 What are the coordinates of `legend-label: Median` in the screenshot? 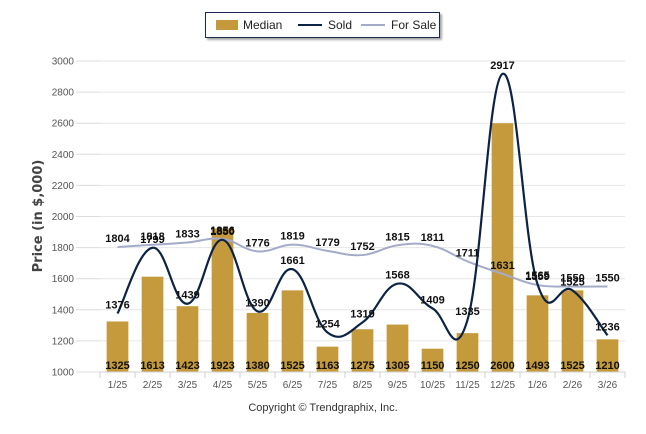 It's located at (263, 25).